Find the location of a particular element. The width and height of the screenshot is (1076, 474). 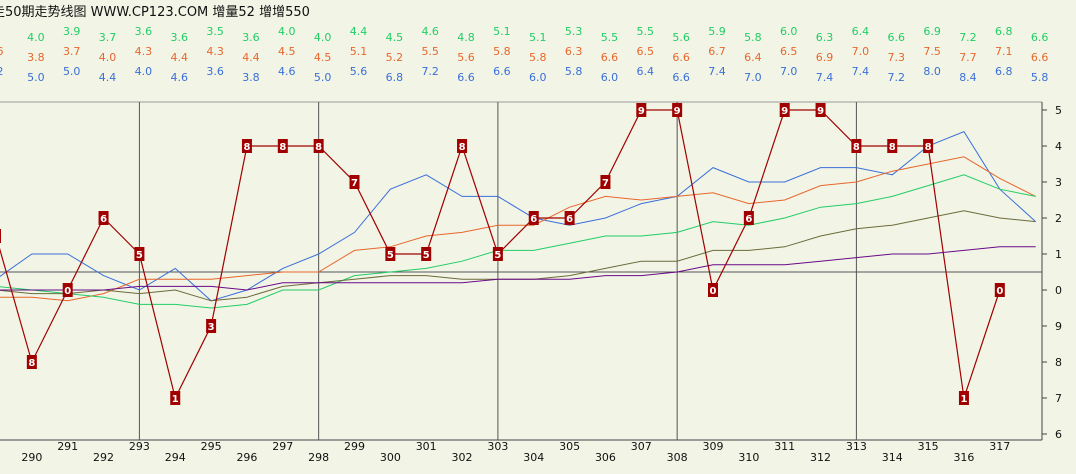

y-tick-label: 9 is located at coordinates (1058, 326).